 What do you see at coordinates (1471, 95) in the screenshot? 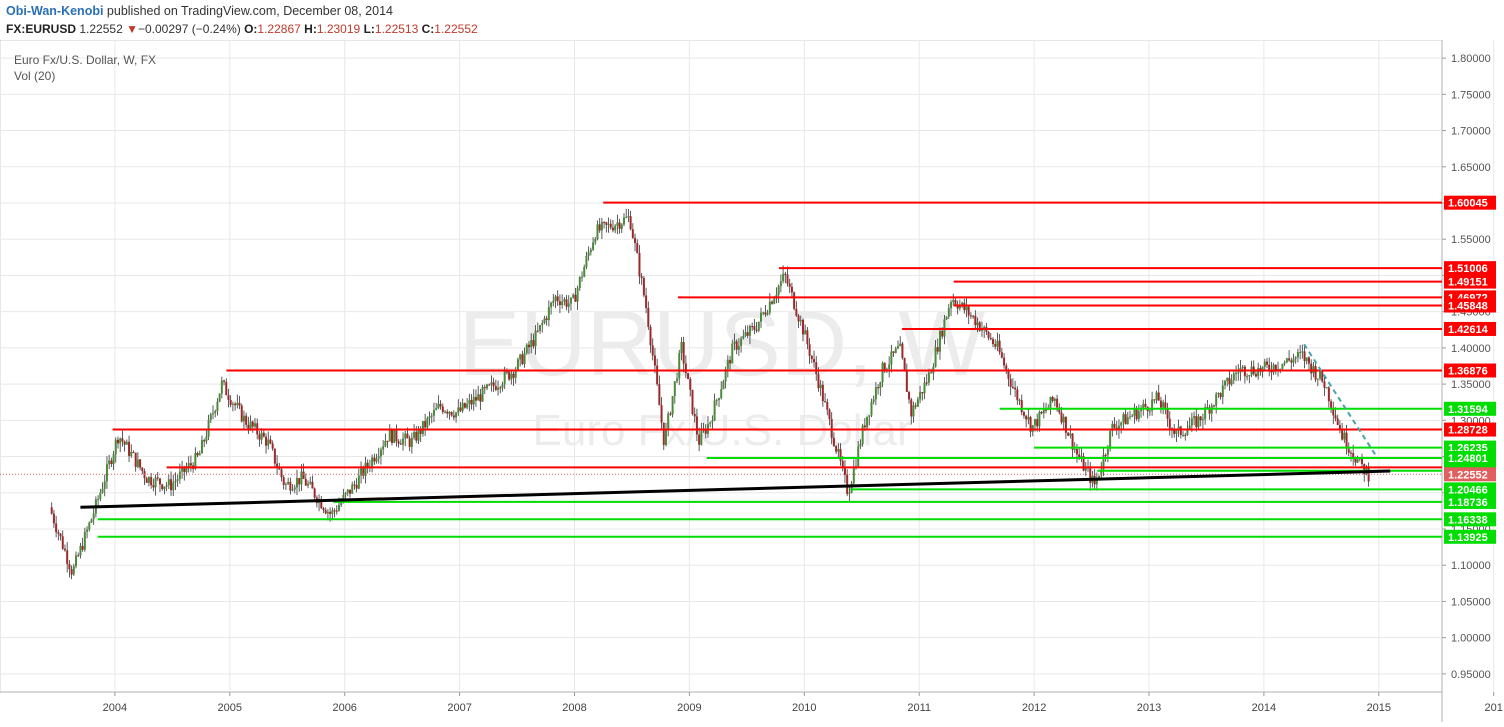
I see `y-tick-label: 1.75000` at bounding box center [1471, 95].